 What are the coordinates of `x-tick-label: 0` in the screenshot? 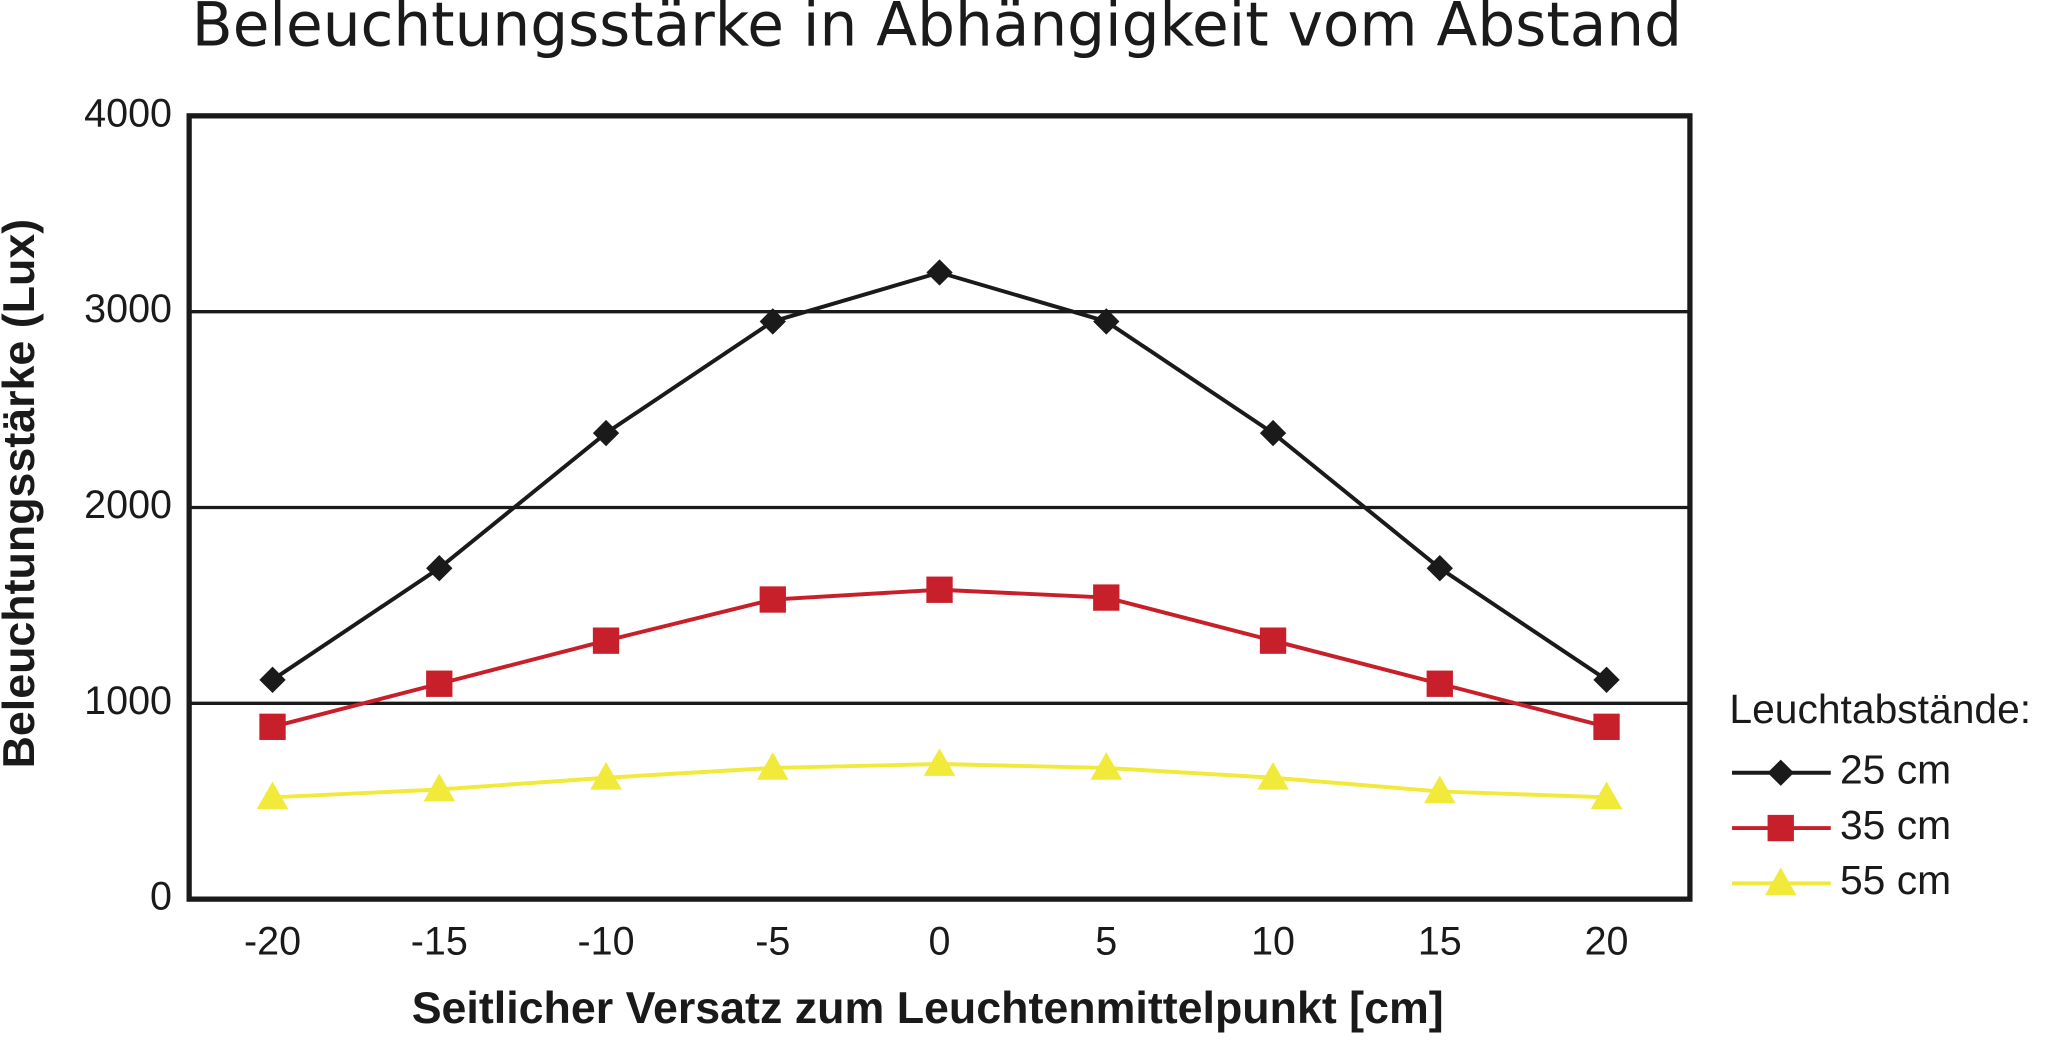 It's located at (940, 941).